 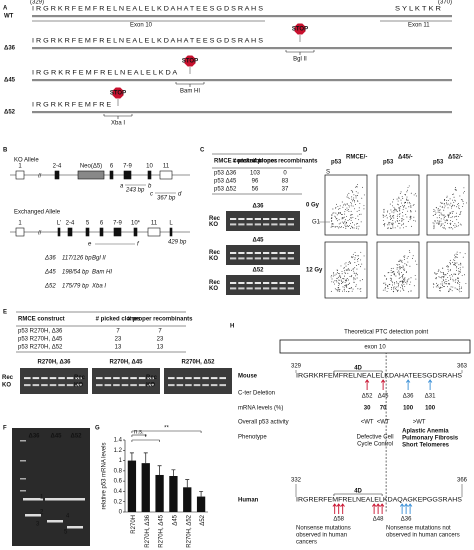 What do you see at coordinates (160, 348) in the screenshot?
I see `table-cell: 13` at bounding box center [160, 348].